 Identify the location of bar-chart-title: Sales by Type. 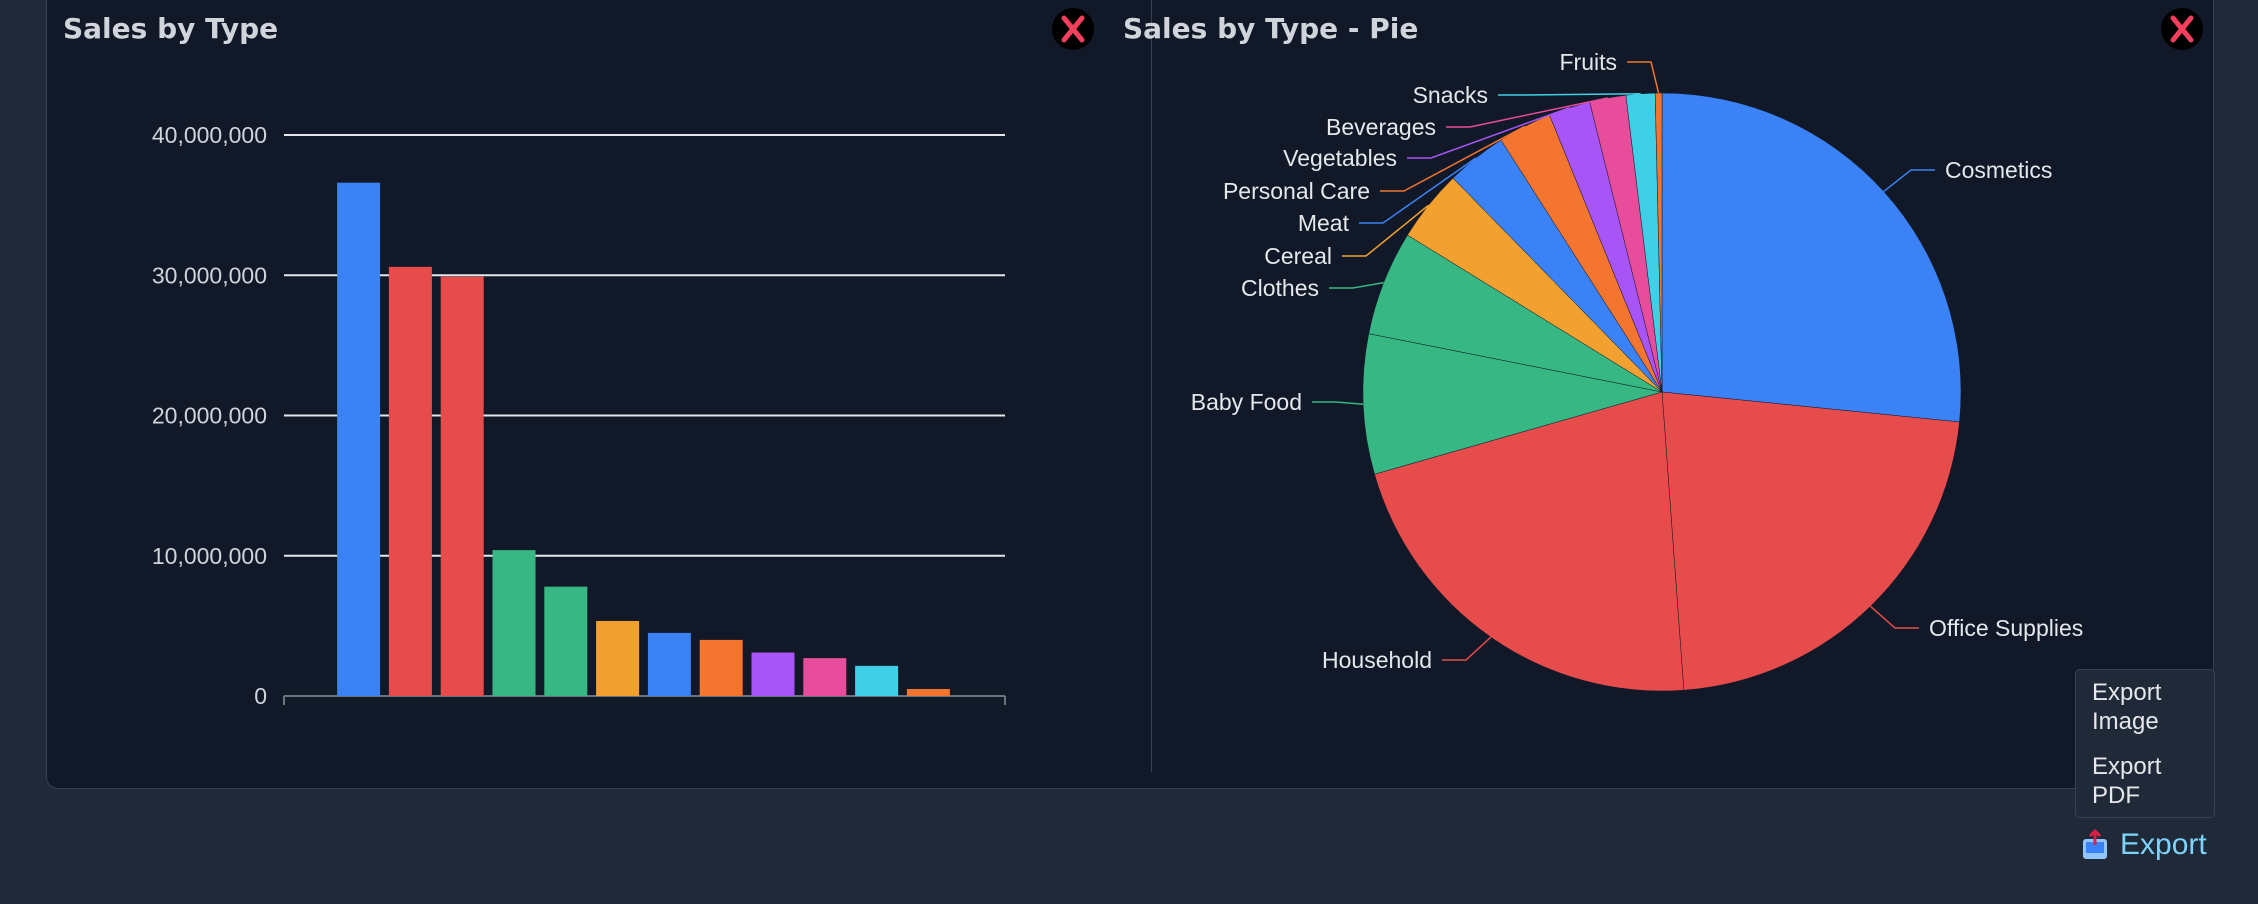
(171, 28).